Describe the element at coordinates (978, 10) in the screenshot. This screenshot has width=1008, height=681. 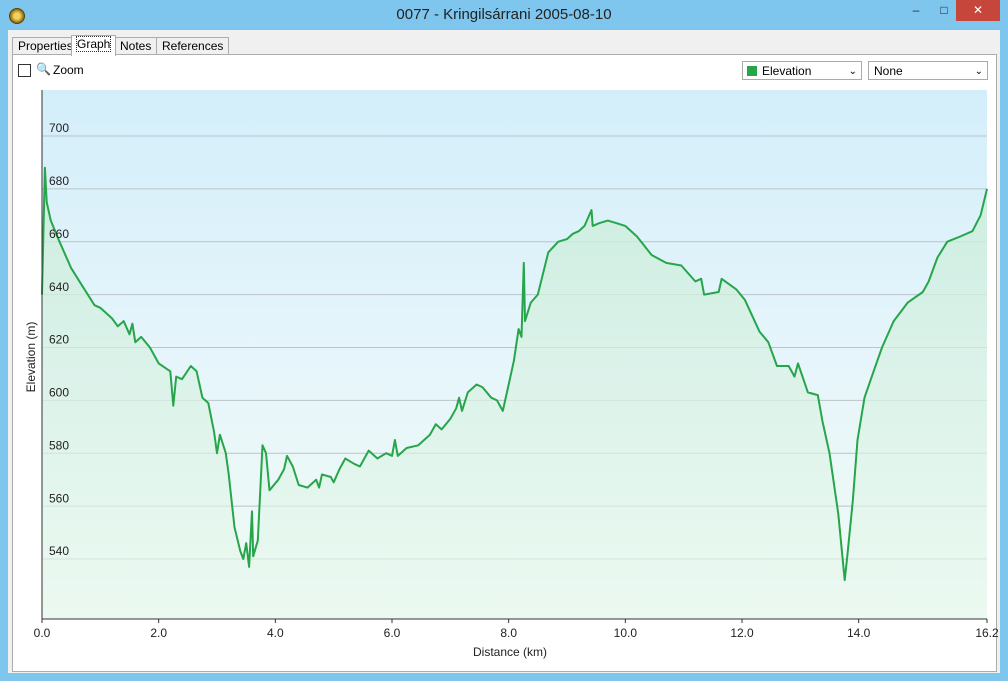
I see `close: ✕` at that location.